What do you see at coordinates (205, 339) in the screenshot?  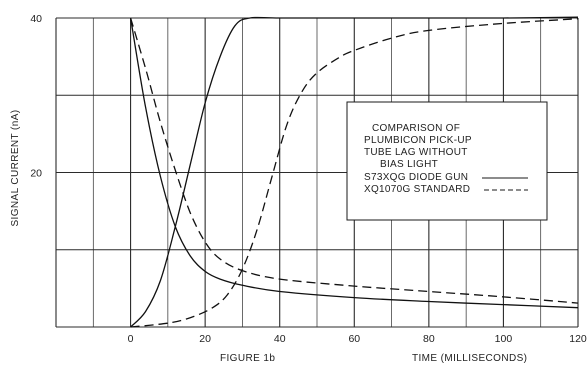 I see `x-tick-label: 20` at bounding box center [205, 339].